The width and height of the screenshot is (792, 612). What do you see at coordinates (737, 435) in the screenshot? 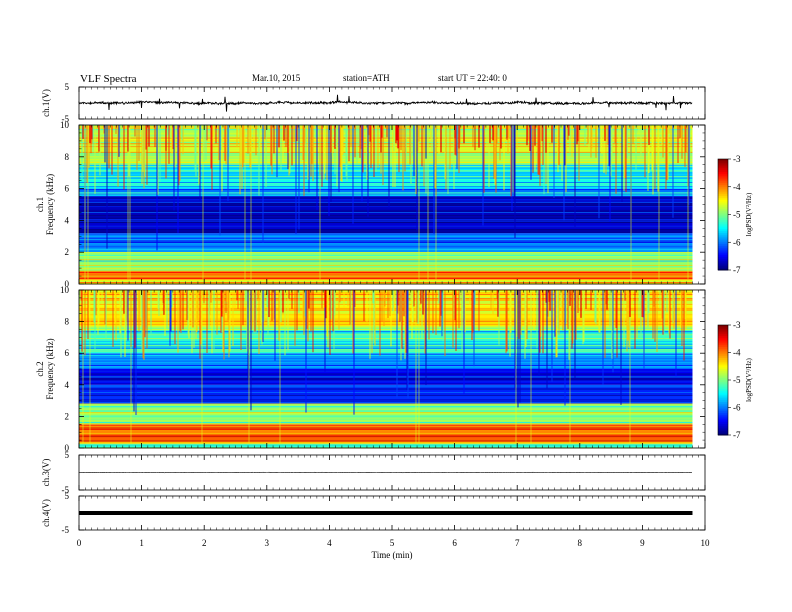
I see `ch2-spectrogram-colorbar-tick-label: -7` at bounding box center [737, 435].